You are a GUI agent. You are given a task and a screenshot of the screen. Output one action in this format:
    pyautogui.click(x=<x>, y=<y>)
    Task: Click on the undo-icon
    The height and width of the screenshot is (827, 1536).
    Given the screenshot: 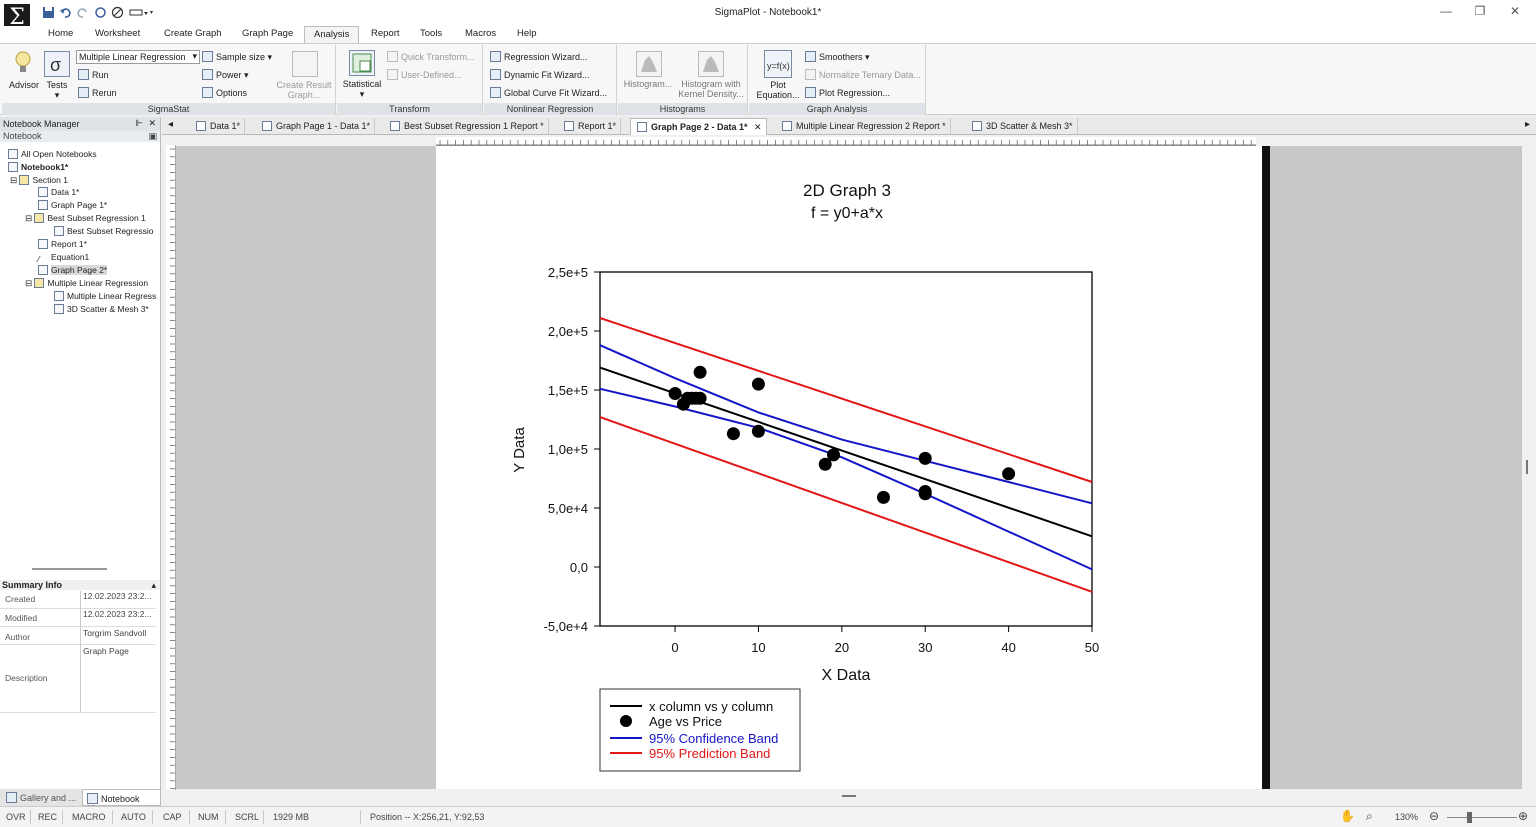 What is the action you would take?
    pyautogui.click(x=65, y=12)
    